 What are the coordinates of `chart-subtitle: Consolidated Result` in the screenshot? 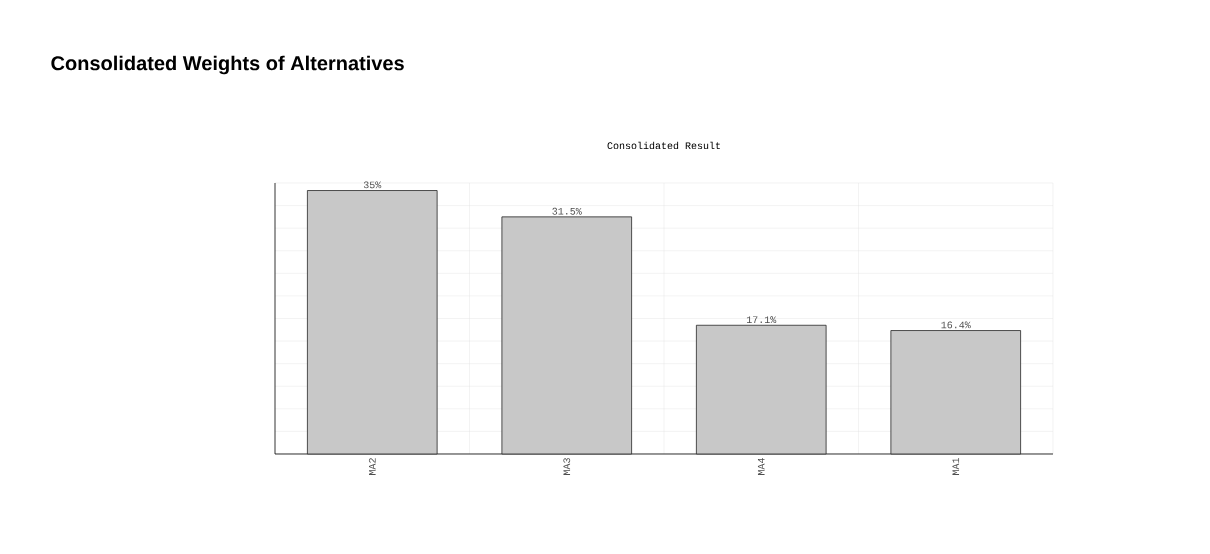 It's located at (663, 145).